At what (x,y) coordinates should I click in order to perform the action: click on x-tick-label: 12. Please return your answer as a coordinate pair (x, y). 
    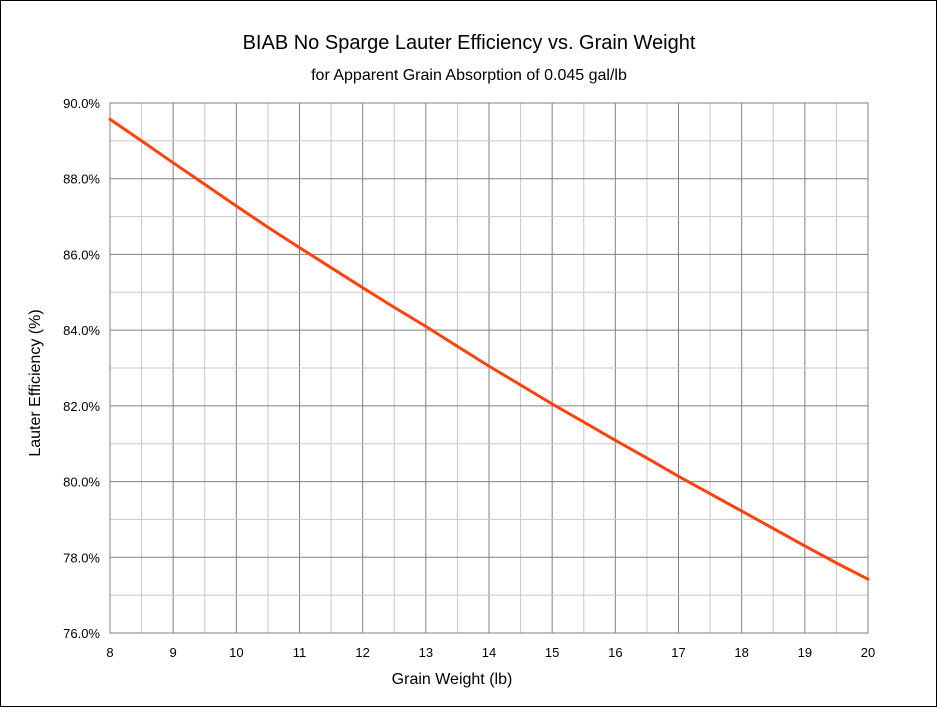
    Looking at the image, I should click on (362, 652).